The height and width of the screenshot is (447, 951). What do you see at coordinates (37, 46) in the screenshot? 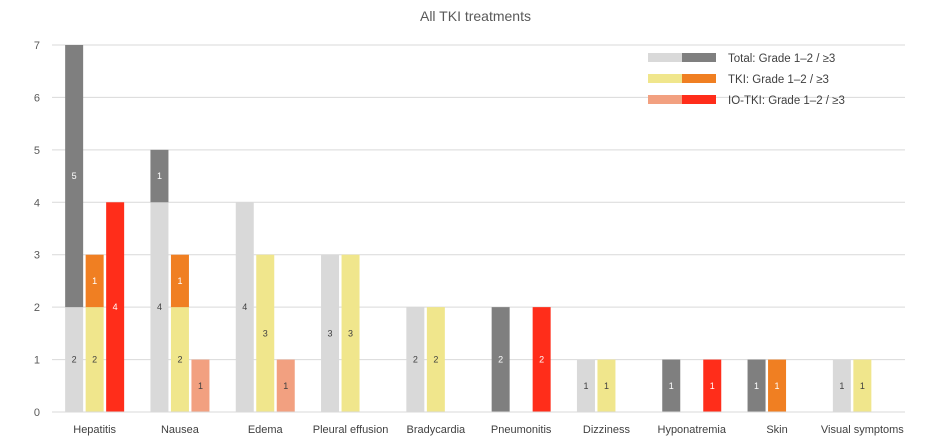
I see `y-tick-label: 7` at bounding box center [37, 46].